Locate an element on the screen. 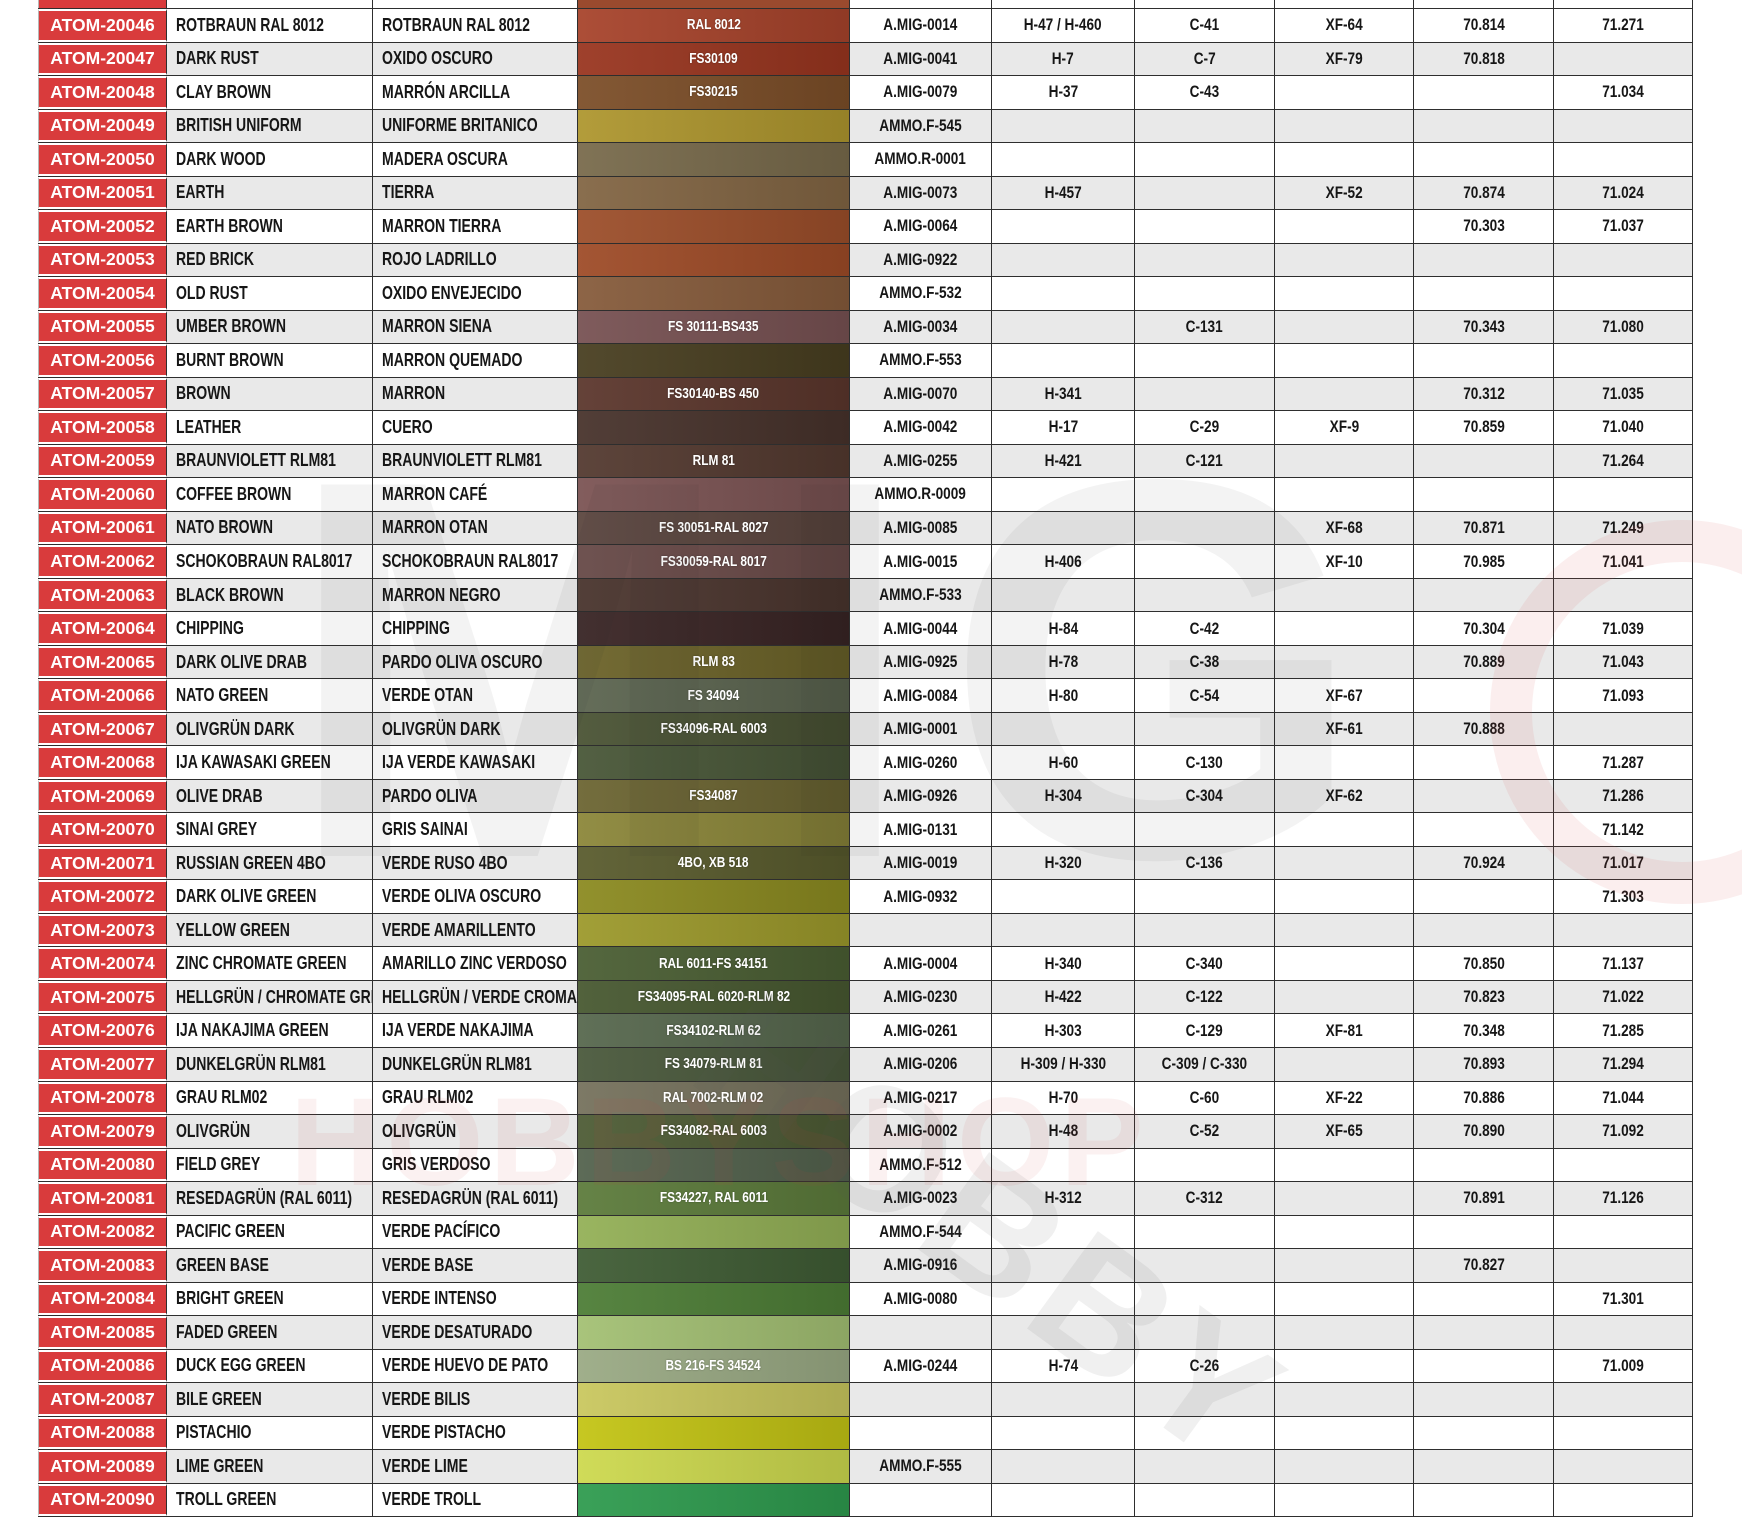 This screenshot has width=1742, height=1540. name-english-cell-label: ZINC CHROMATE GREEN is located at coordinates (261, 963).